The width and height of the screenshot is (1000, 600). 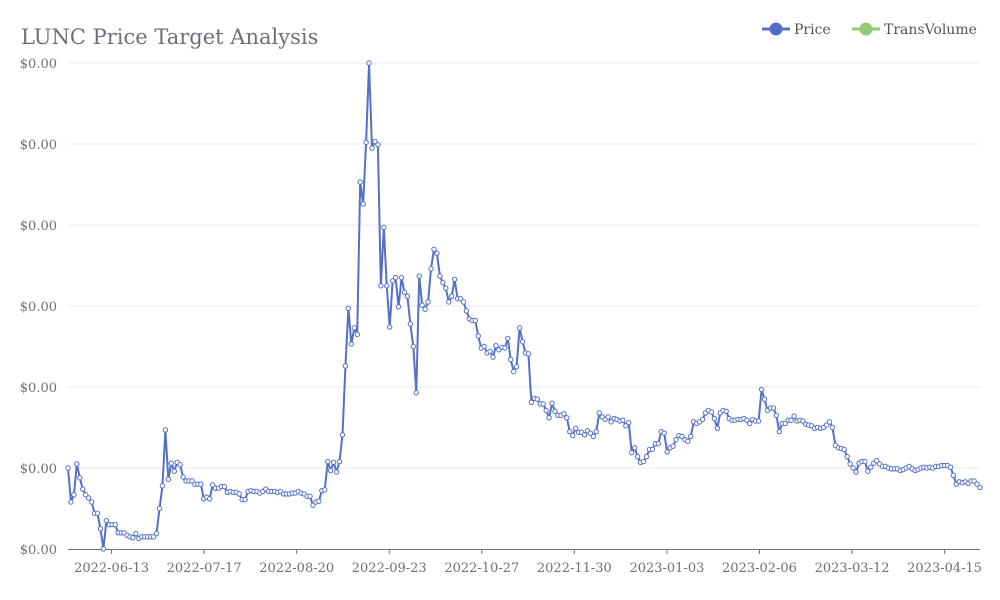 What do you see at coordinates (914, 30) in the screenshot?
I see `legend-item-transvolume: TransVolume` at bounding box center [914, 30].